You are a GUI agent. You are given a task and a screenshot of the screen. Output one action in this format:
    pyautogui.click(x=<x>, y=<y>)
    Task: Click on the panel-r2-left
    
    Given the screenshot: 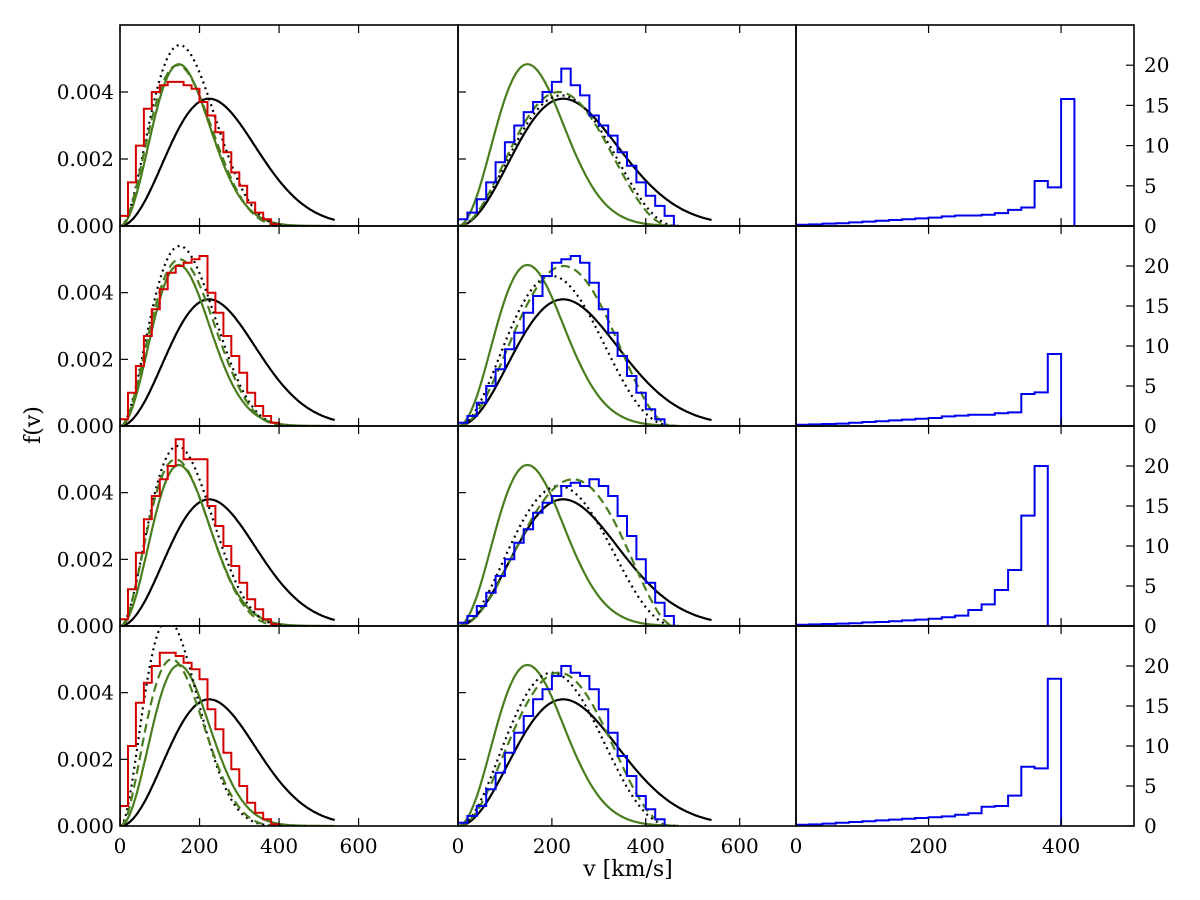 What is the action you would take?
    pyautogui.click(x=289, y=326)
    